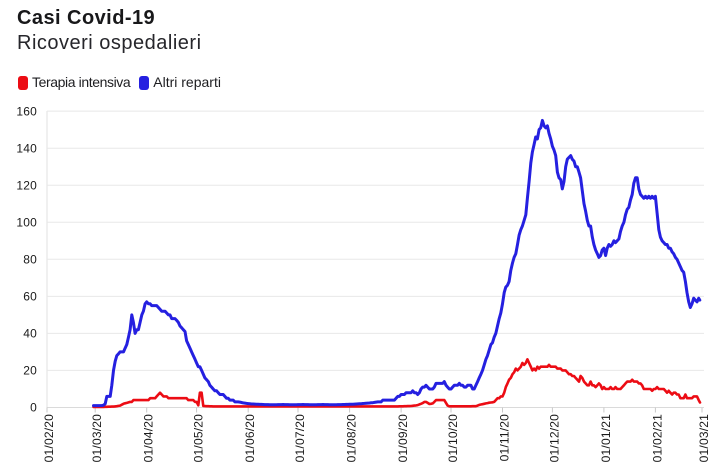  What do you see at coordinates (30, 260) in the screenshot?
I see `svg-text: 80` at bounding box center [30, 260].